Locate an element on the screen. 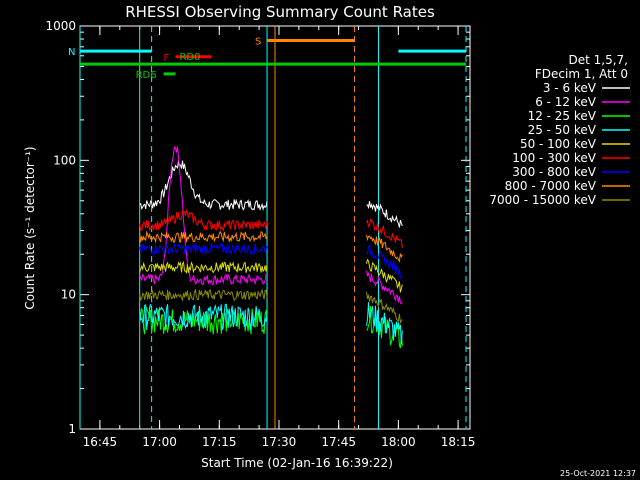  legend-label: 6 - 12 keV is located at coordinates (566, 102).